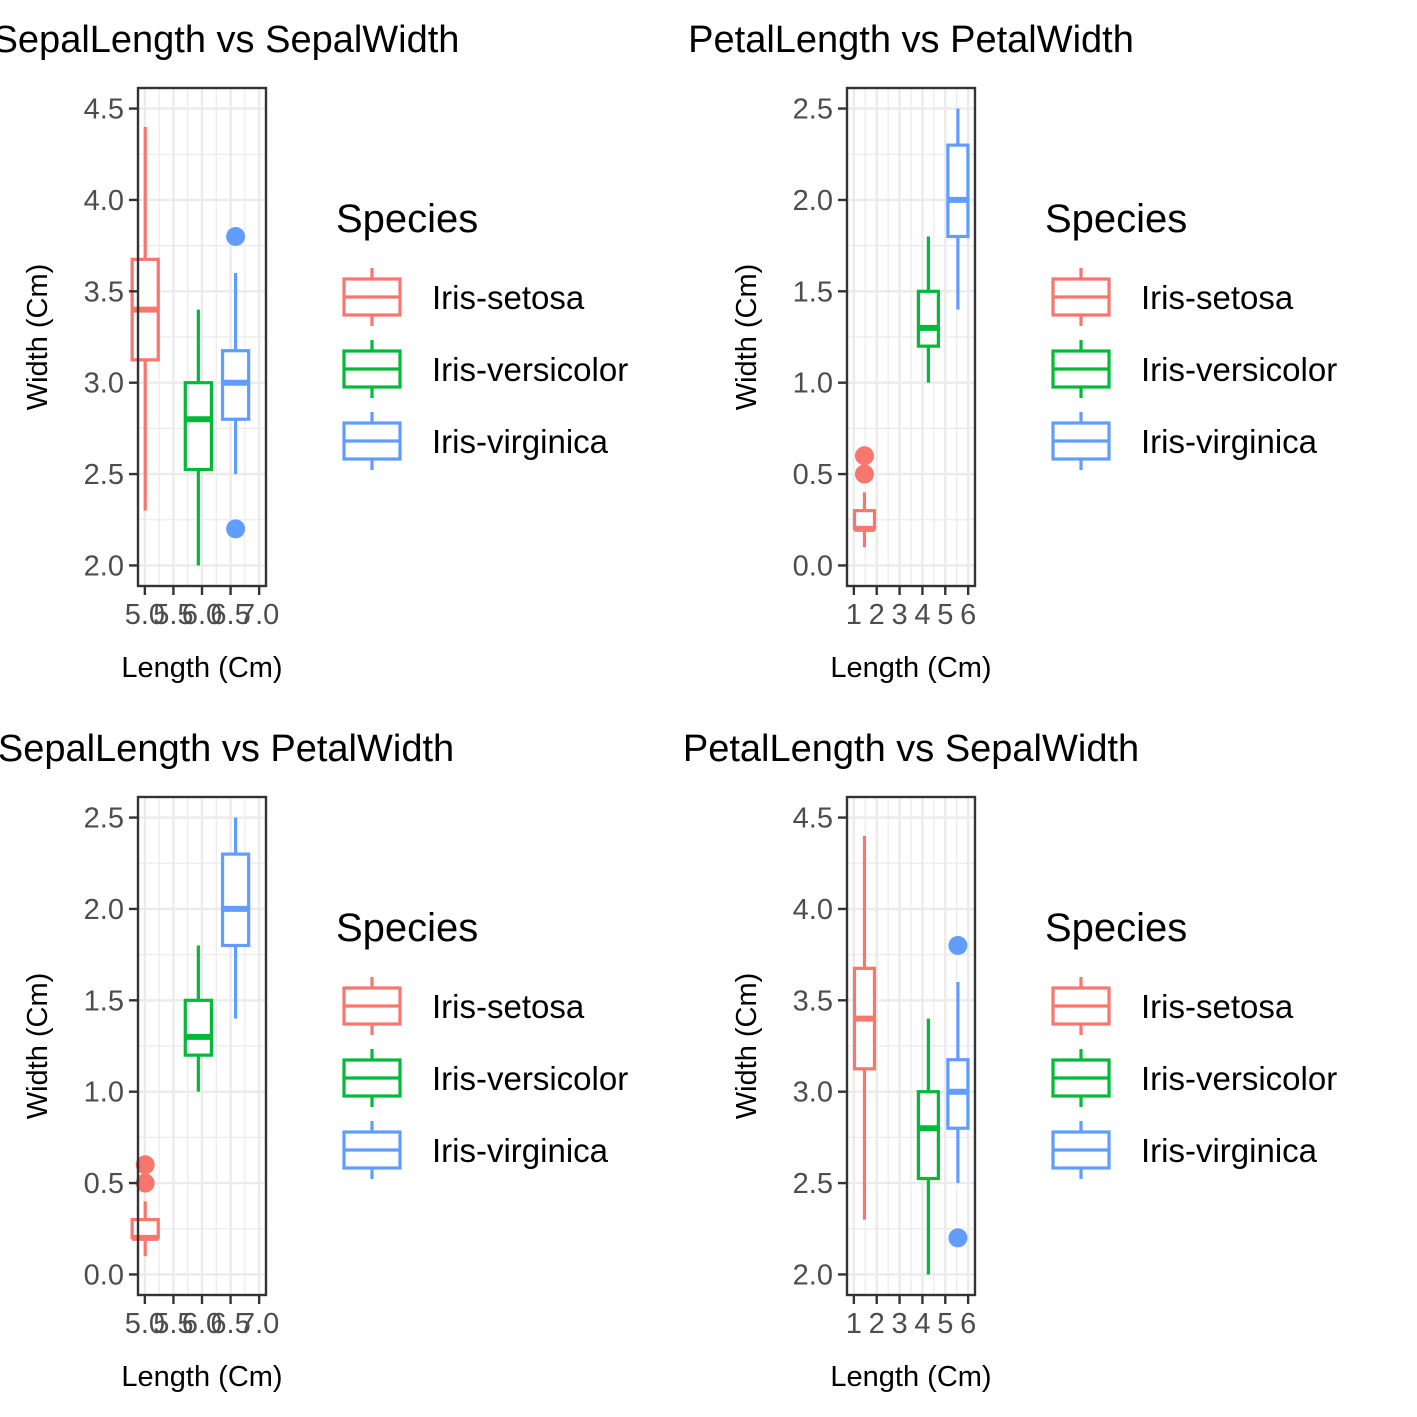 The height and width of the screenshot is (1417, 1417). Describe the element at coordinates (813, 819) in the screenshot. I see `y-tick-label: 4.5` at that location.